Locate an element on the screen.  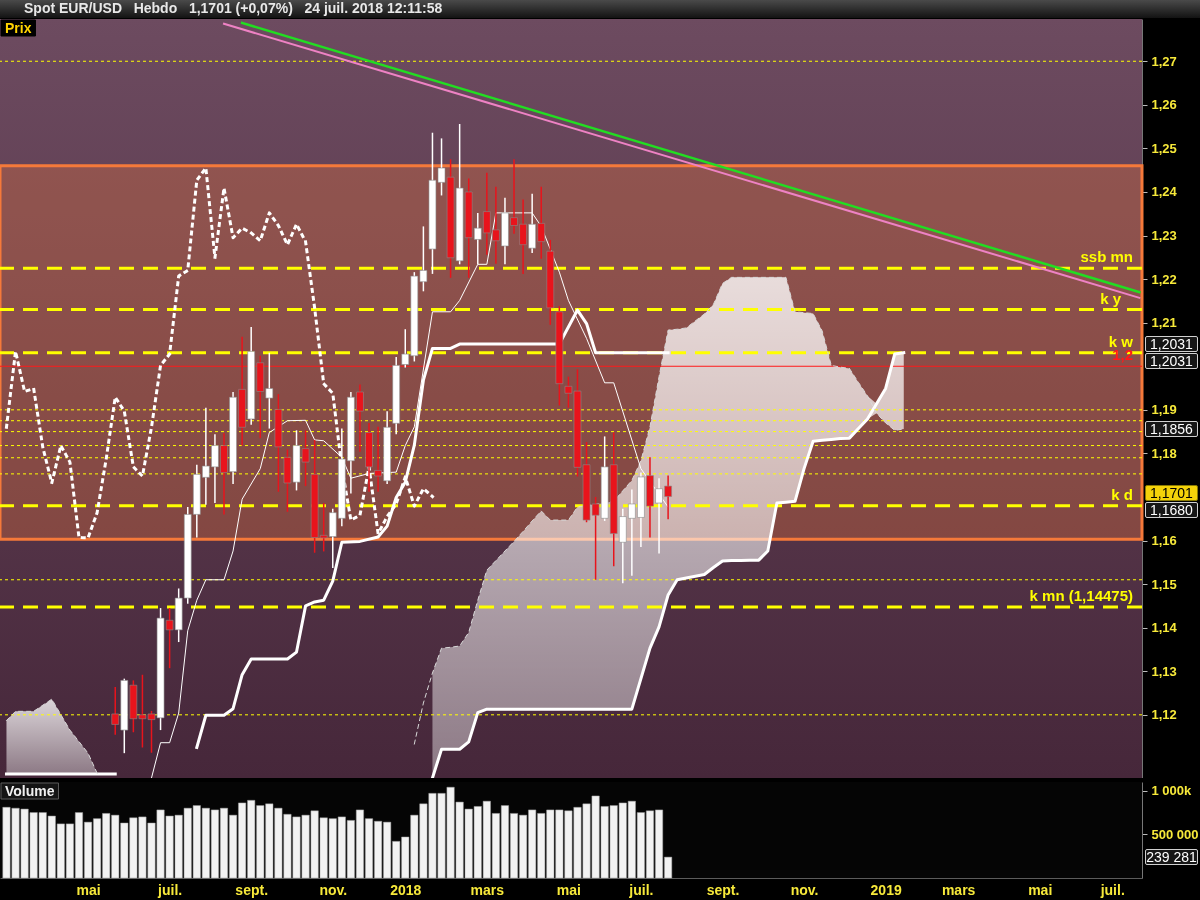
text: 239 281 is located at coordinates (1171, 857).